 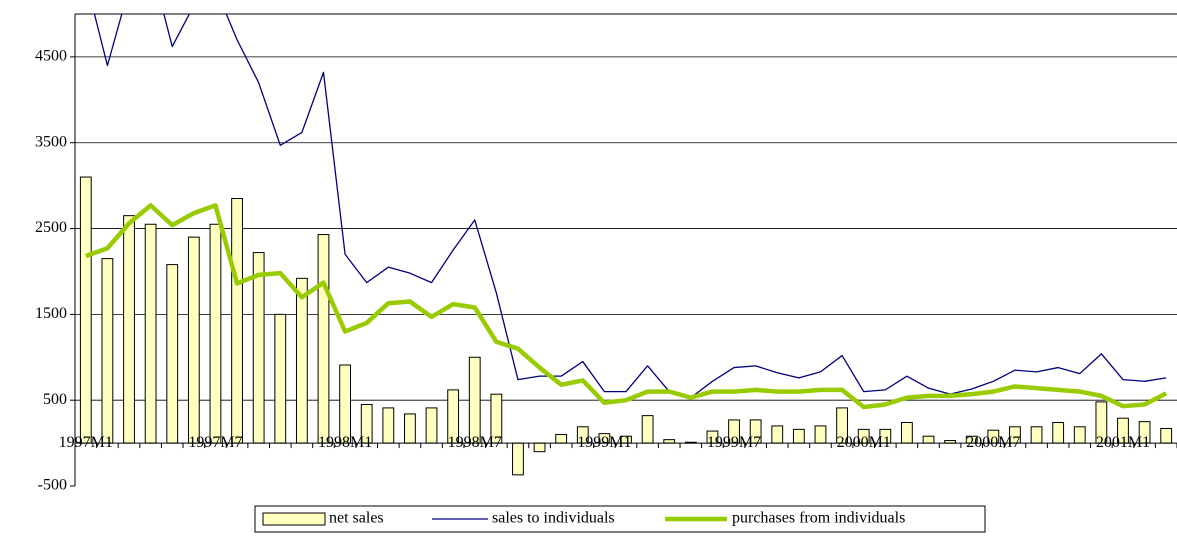 What do you see at coordinates (1123, 442) in the screenshot?
I see `x-tick-label: 2001M1` at bounding box center [1123, 442].